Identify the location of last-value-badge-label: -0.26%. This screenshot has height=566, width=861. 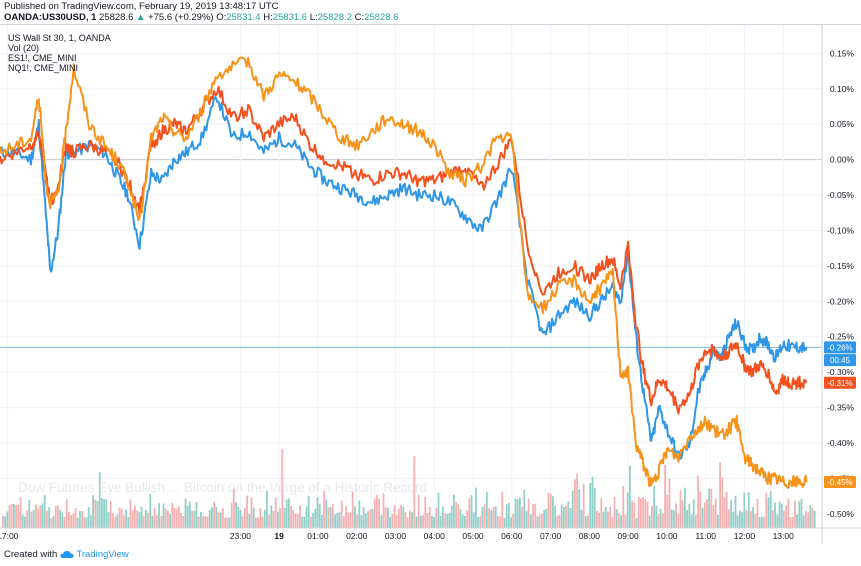
(839, 347).